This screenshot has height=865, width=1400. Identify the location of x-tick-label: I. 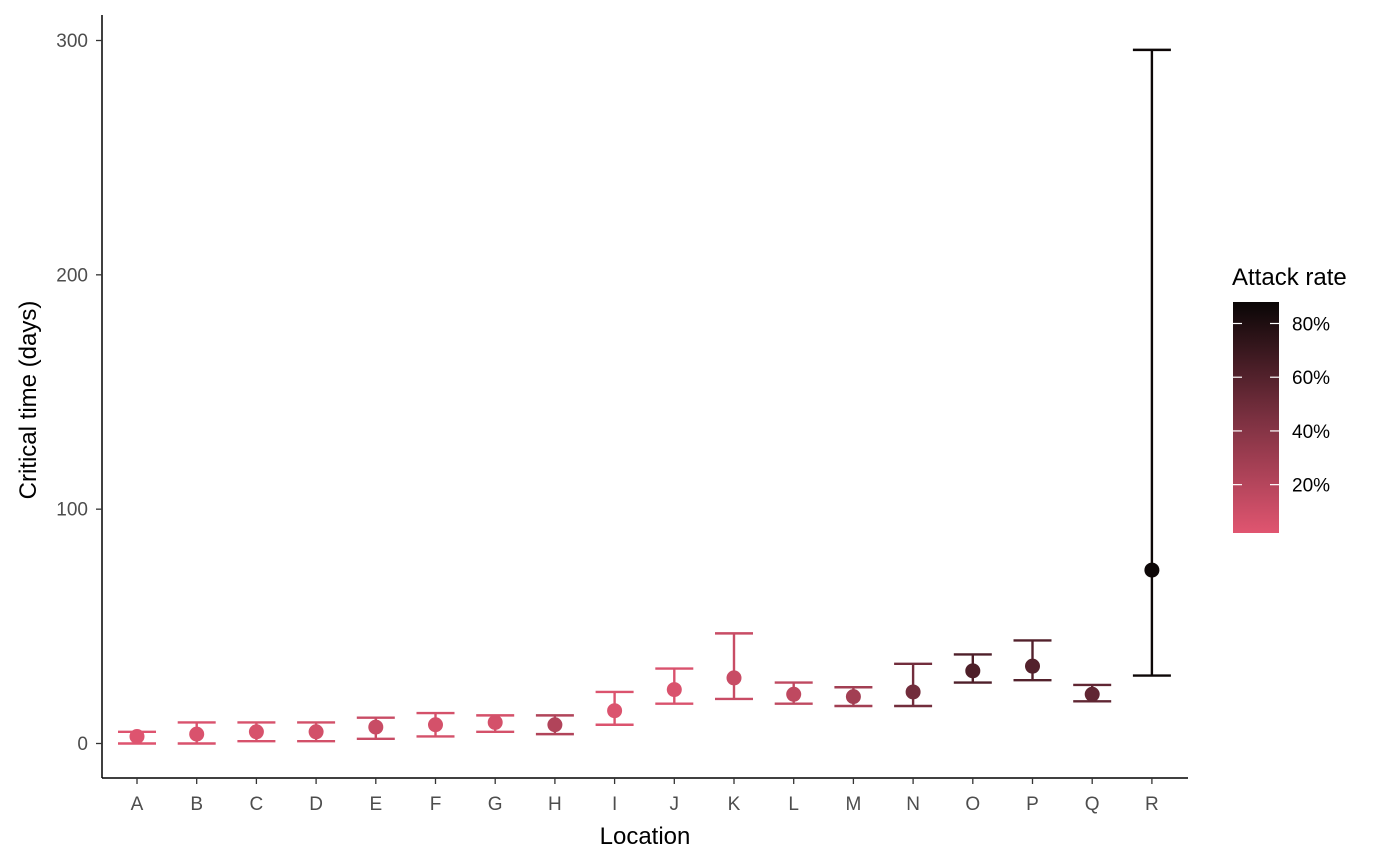
(614, 804).